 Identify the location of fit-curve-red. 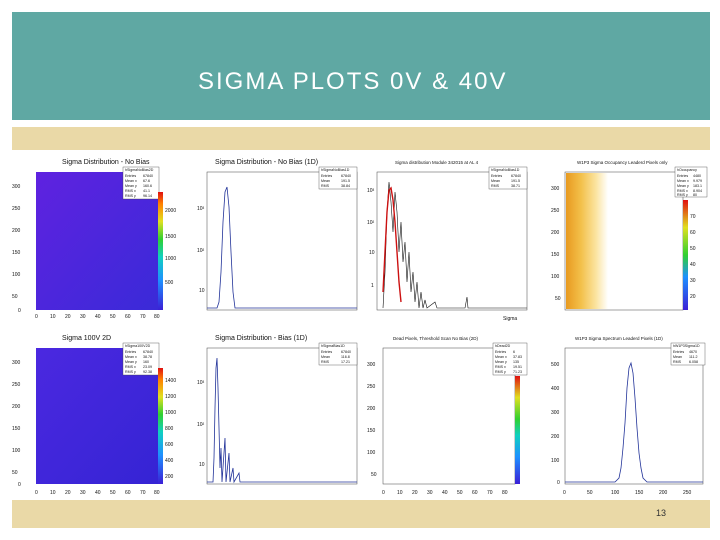
(392, 244).